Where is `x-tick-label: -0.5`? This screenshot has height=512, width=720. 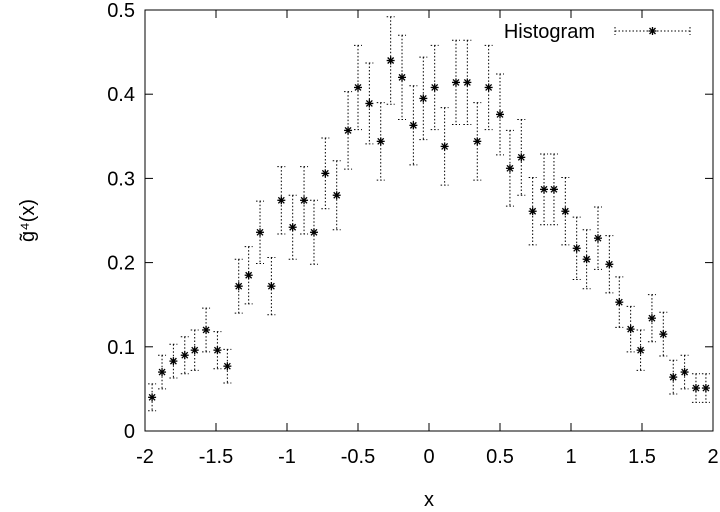 x-tick-label: -0.5 is located at coordinates (358, 457).